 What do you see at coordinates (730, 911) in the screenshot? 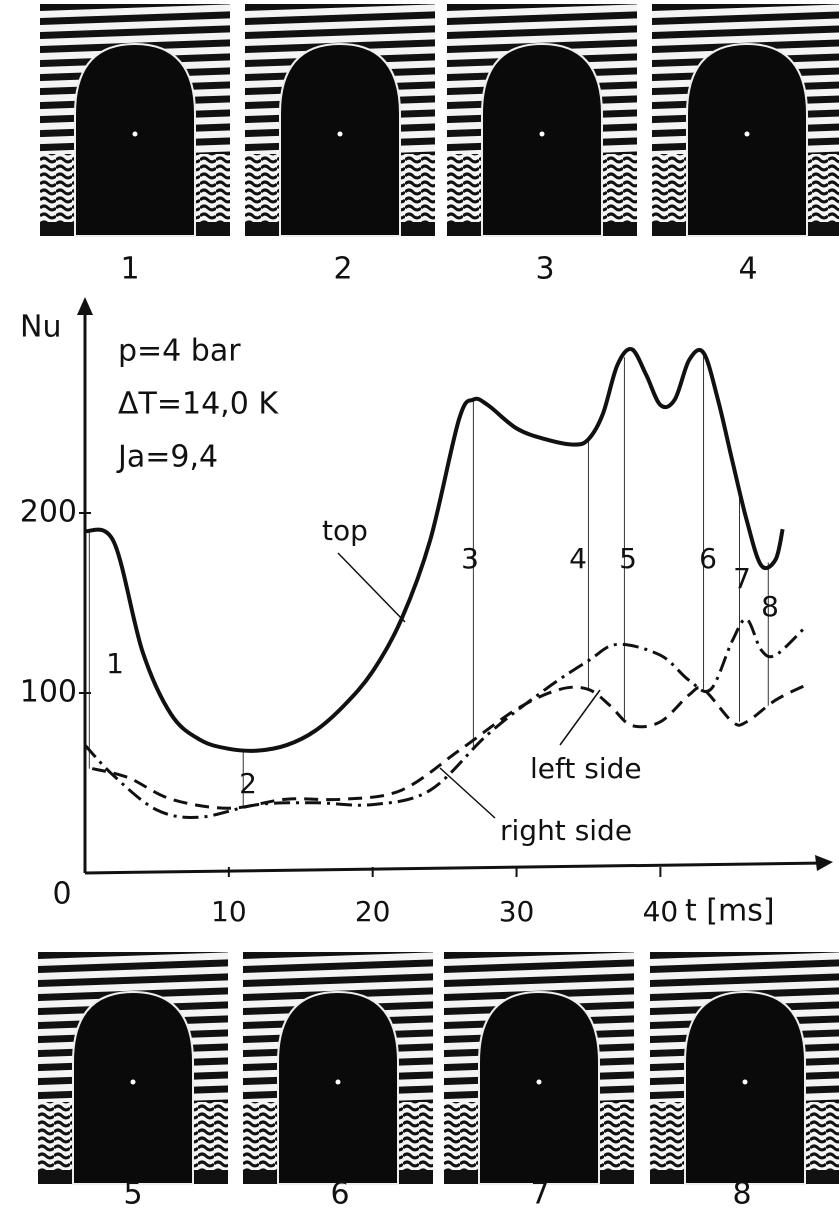
I see `x-axis-label: t [ms]` at bounding box center [730, 911].